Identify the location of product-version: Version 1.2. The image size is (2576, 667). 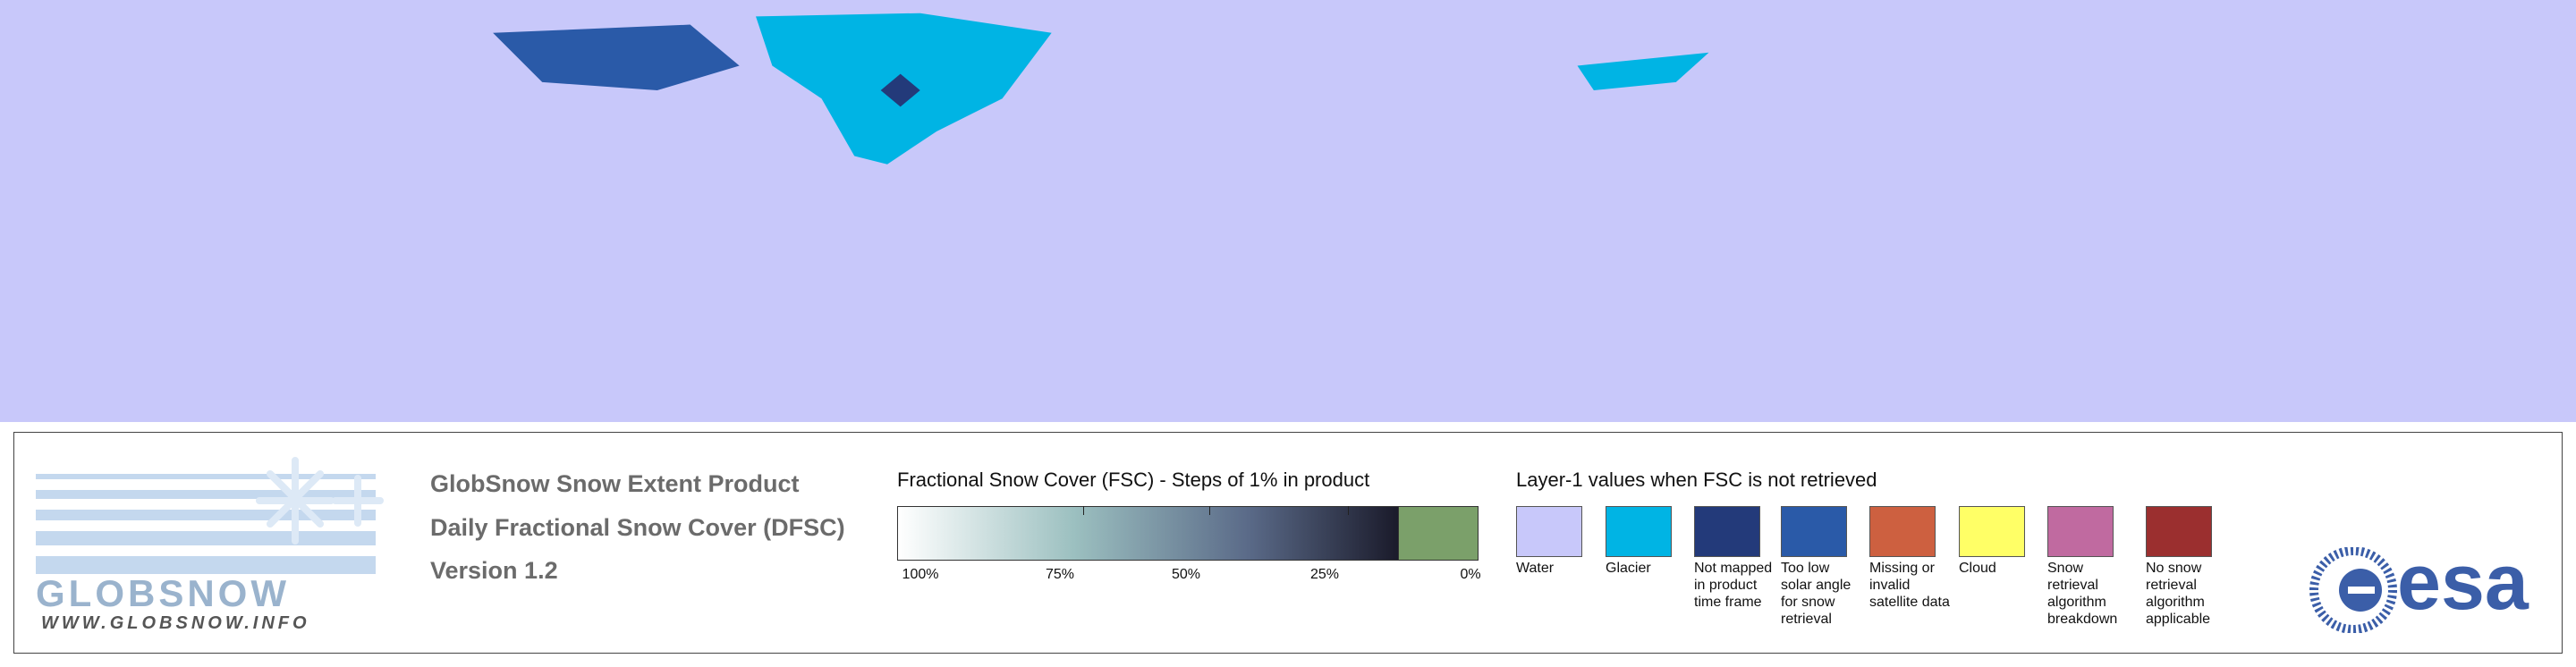
(494, 571).